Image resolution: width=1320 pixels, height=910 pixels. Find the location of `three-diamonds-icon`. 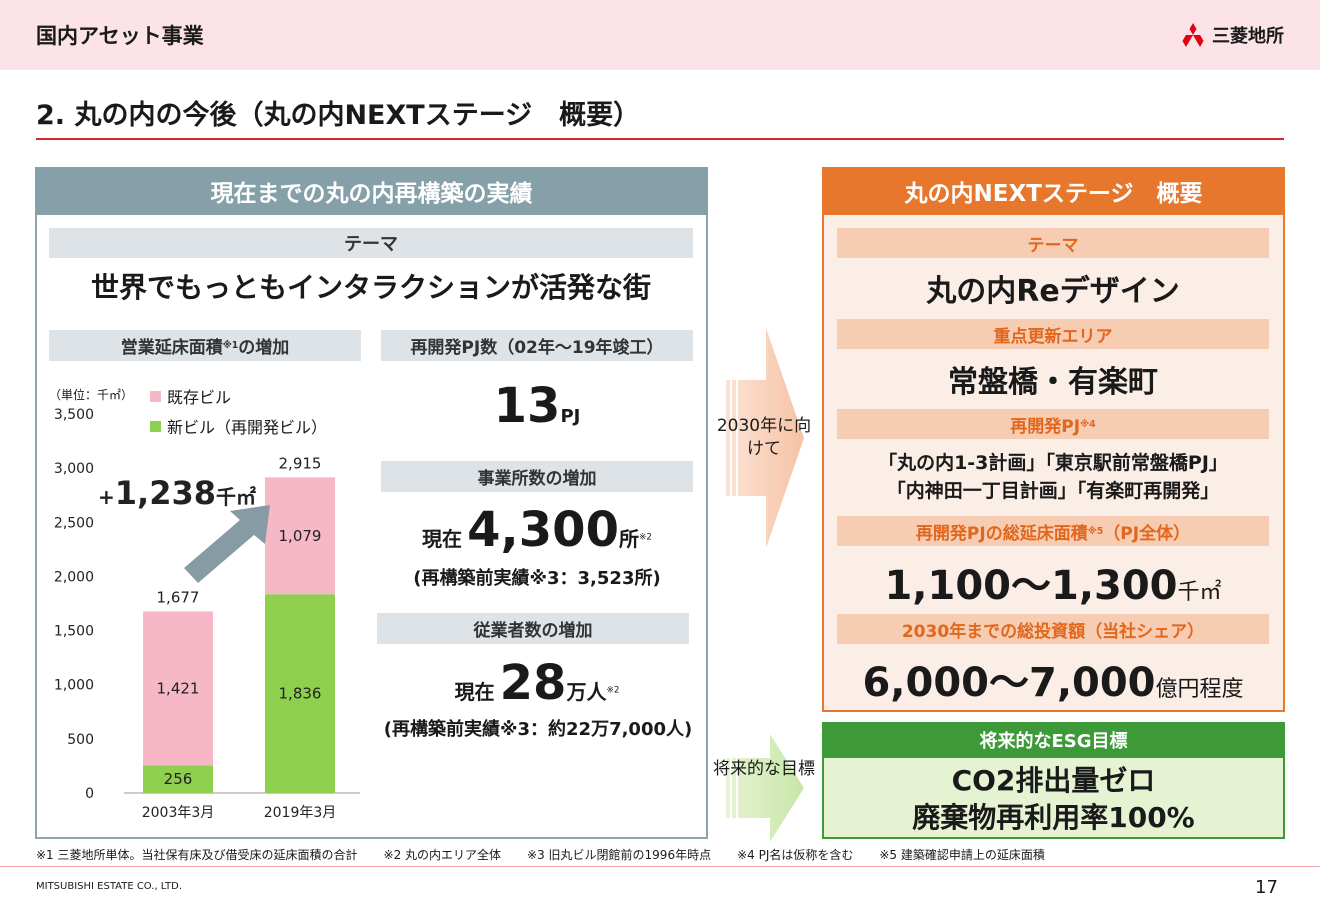

three-diamonds-icon is located at coordinates (1193, 35).